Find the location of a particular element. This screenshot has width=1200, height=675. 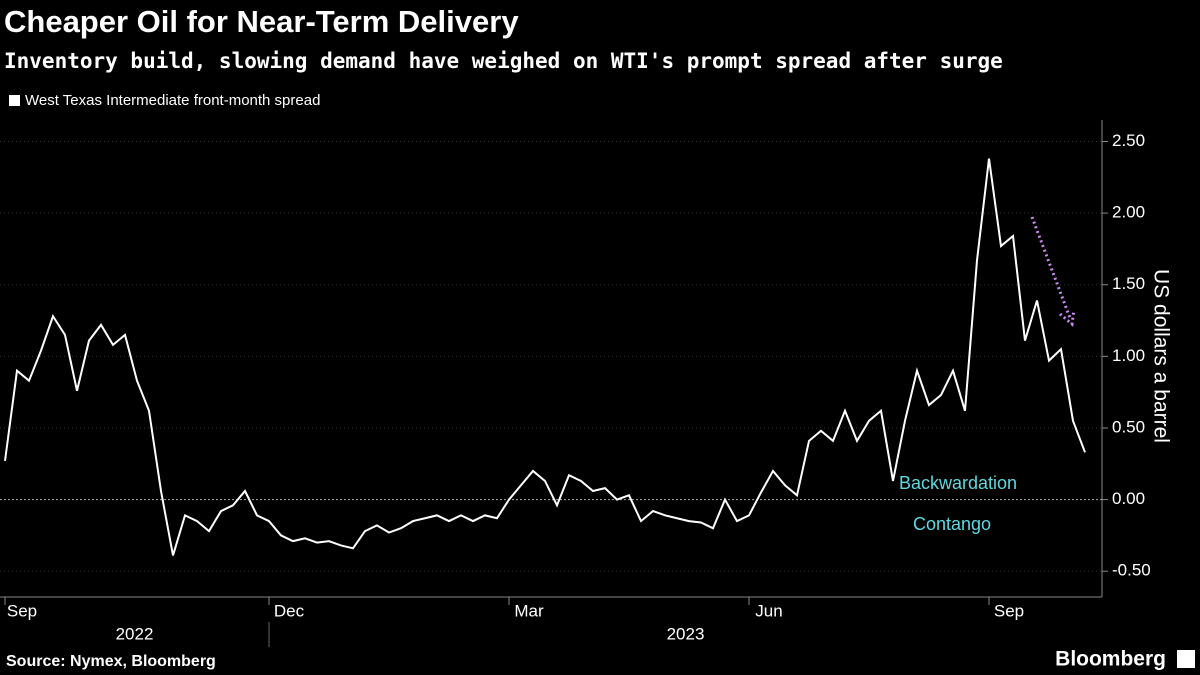

chart-title: Cheaper Oil for Near-Term Delivery is located at coordinates (261, 21).